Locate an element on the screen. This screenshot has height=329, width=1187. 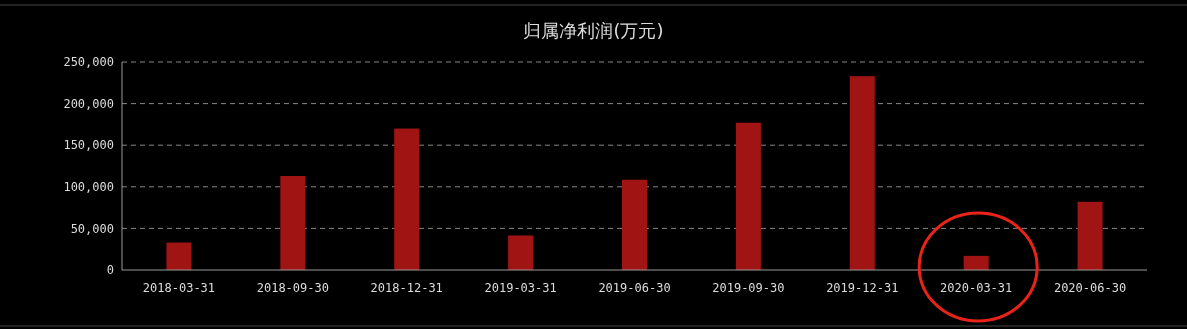
y-tick-label: 250,000 is located at coordinates (88, 62).